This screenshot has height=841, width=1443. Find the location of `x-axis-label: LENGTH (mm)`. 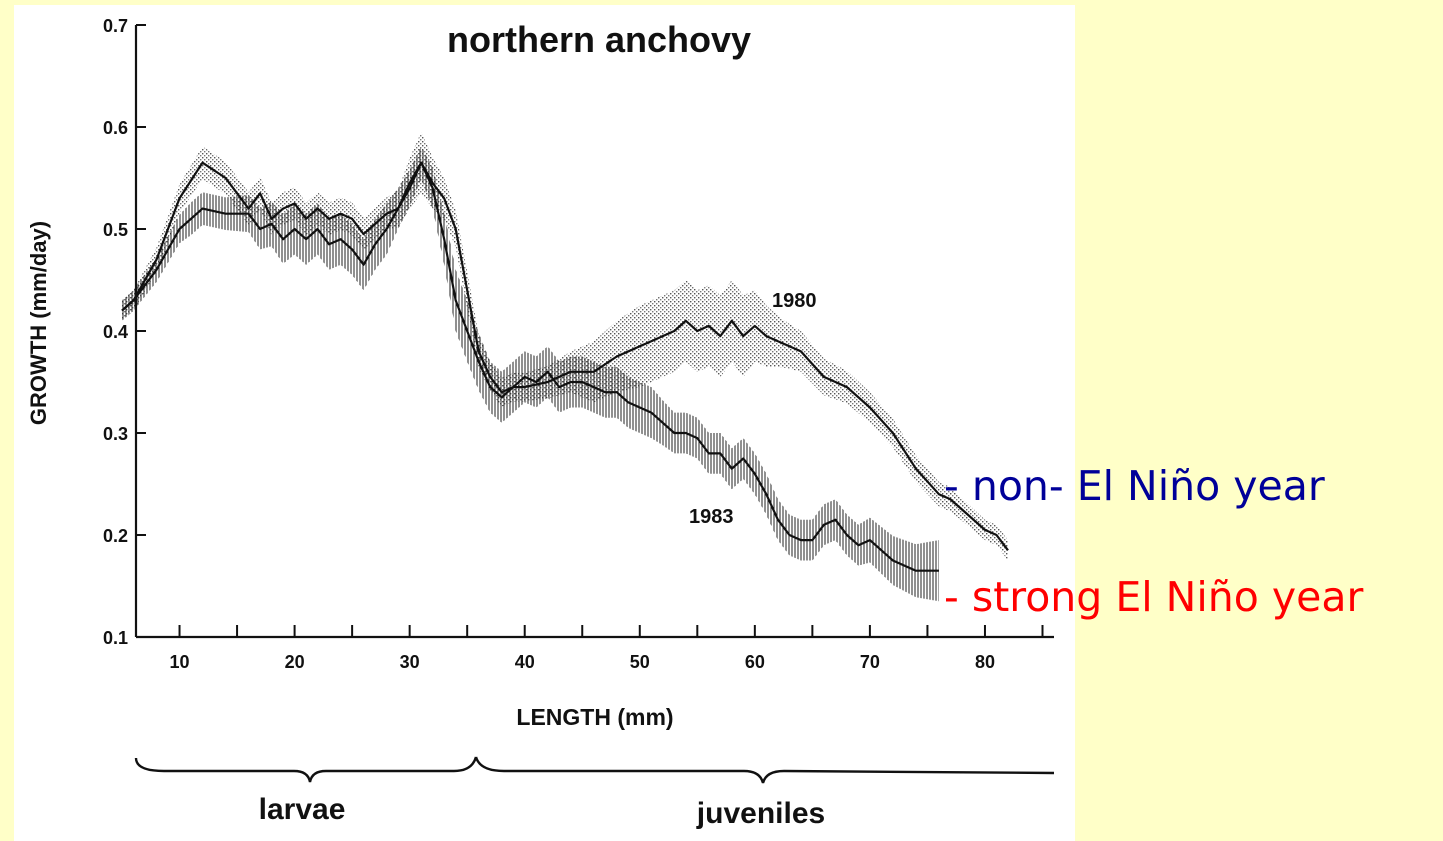

x-axis-label: LENGTH (mm) is located at coordinates (594, 717).